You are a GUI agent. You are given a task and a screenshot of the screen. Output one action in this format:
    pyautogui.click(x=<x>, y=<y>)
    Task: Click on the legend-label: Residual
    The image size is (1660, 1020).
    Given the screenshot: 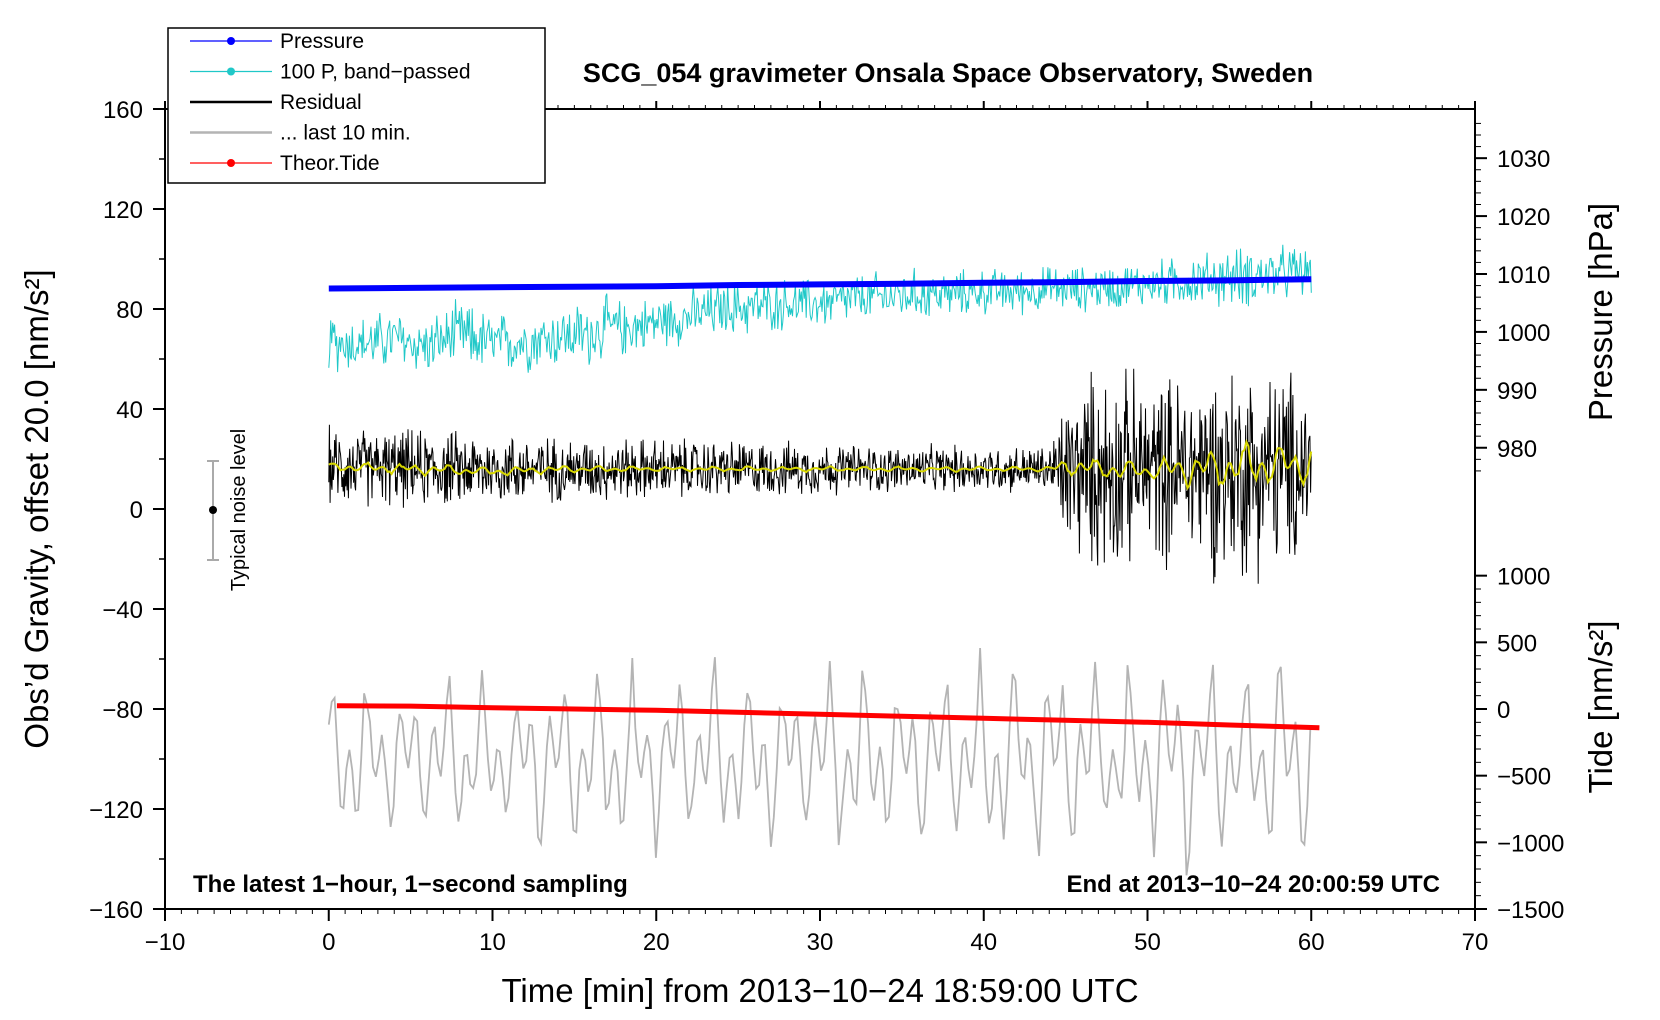 What is the action you would take?
    pyautogui.click(x=321, y=102)
    